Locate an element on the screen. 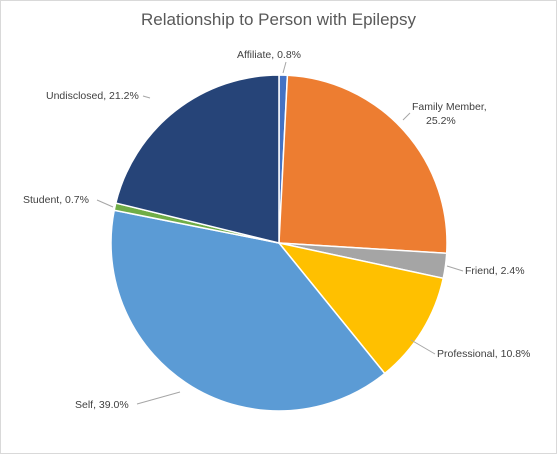  data-label-student: Student, 0.7% is located at coordinates (56, 200).